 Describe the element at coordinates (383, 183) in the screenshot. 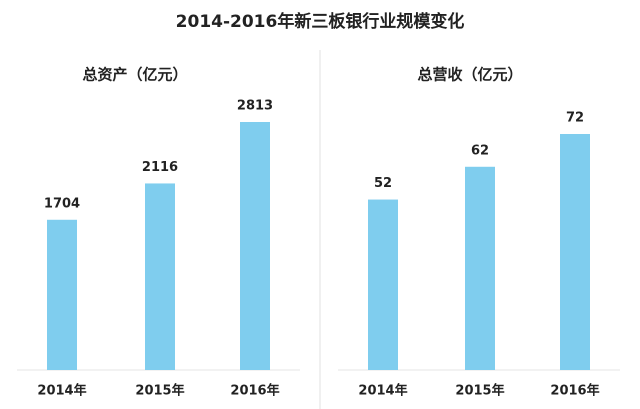

I see `data-label: 52` at that location.